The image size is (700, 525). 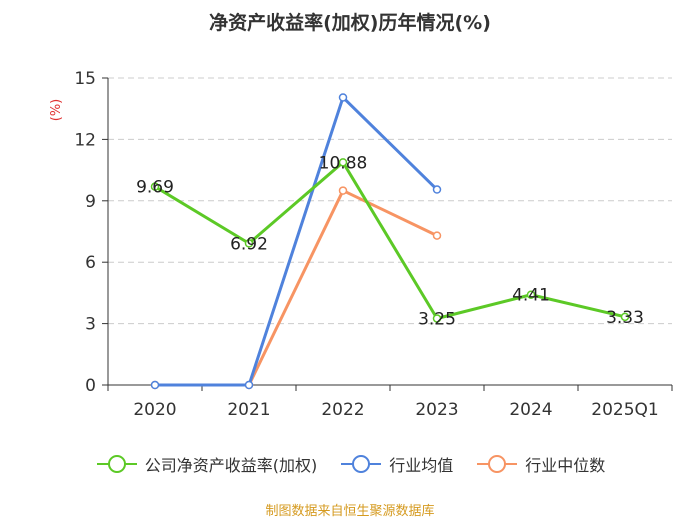 What do you see at coordinates (350, 23) in the screenshot?
I see `chart-title: 净资产收益率(加权)历年情况(%)` at bounding box center [350, 23].